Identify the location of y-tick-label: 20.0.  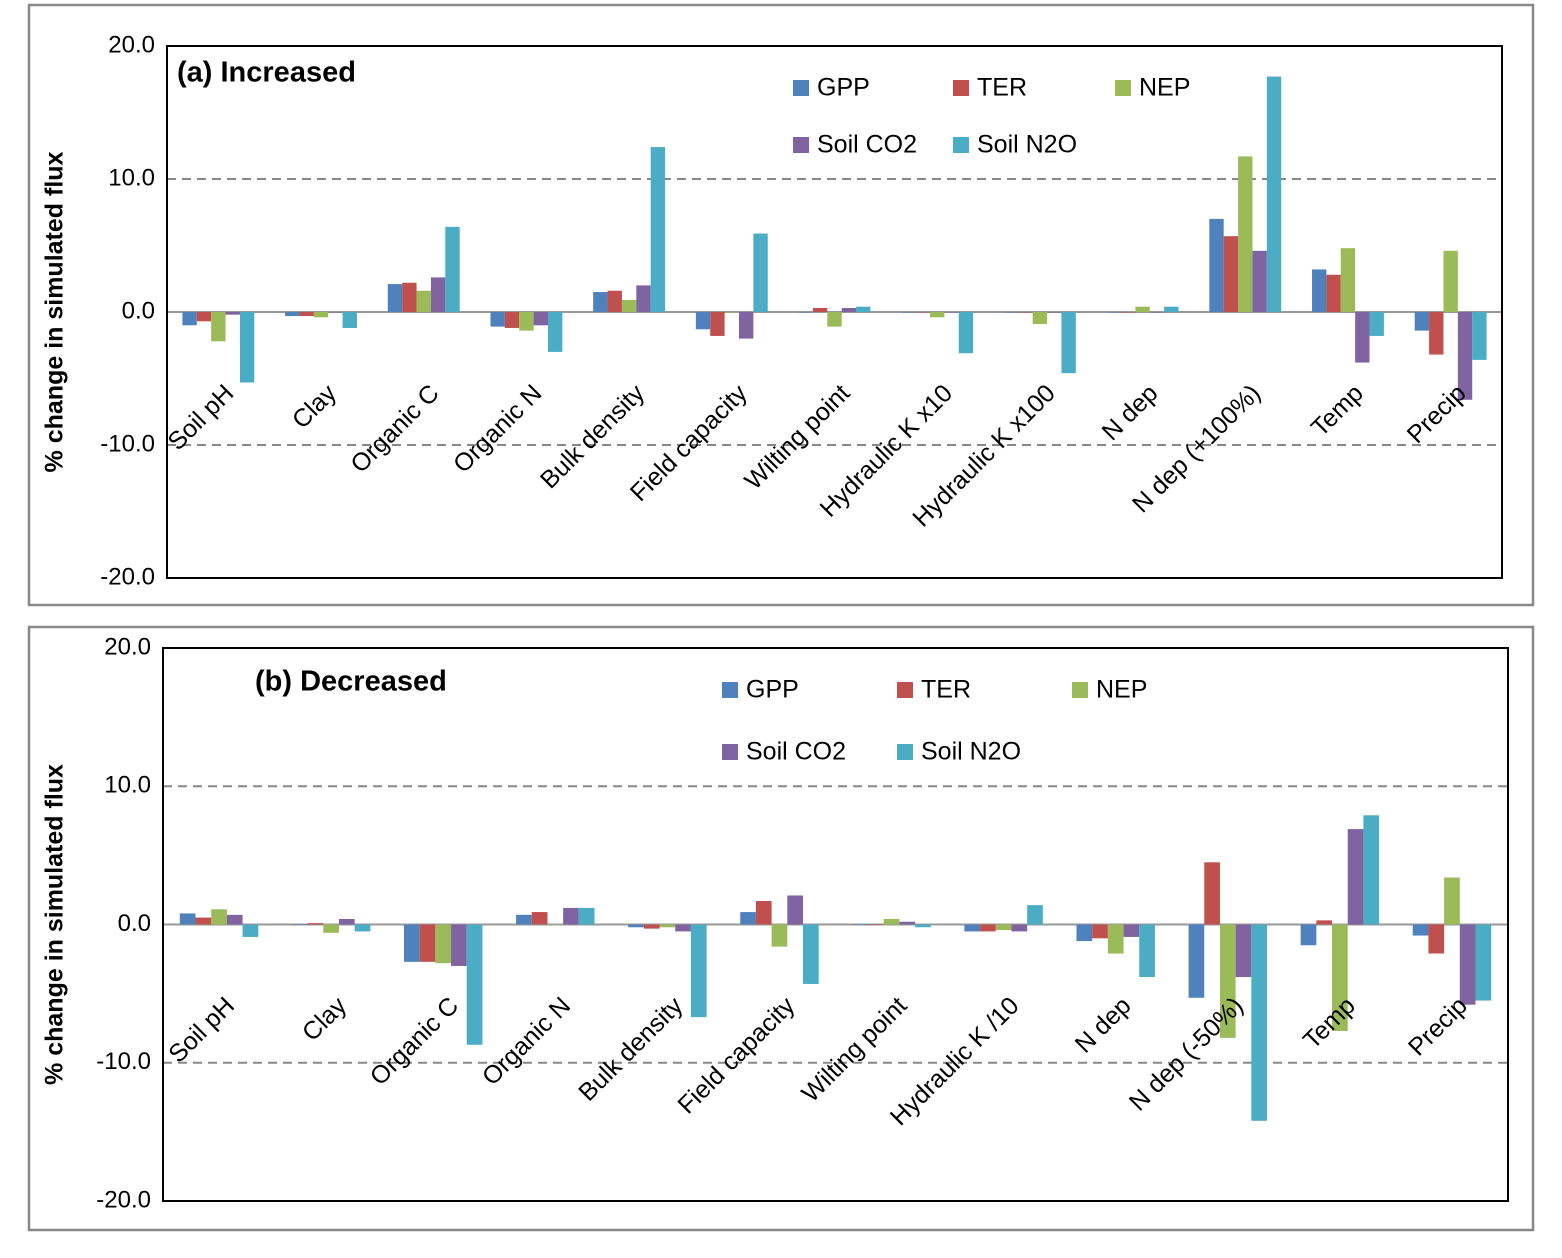
(127, 646).